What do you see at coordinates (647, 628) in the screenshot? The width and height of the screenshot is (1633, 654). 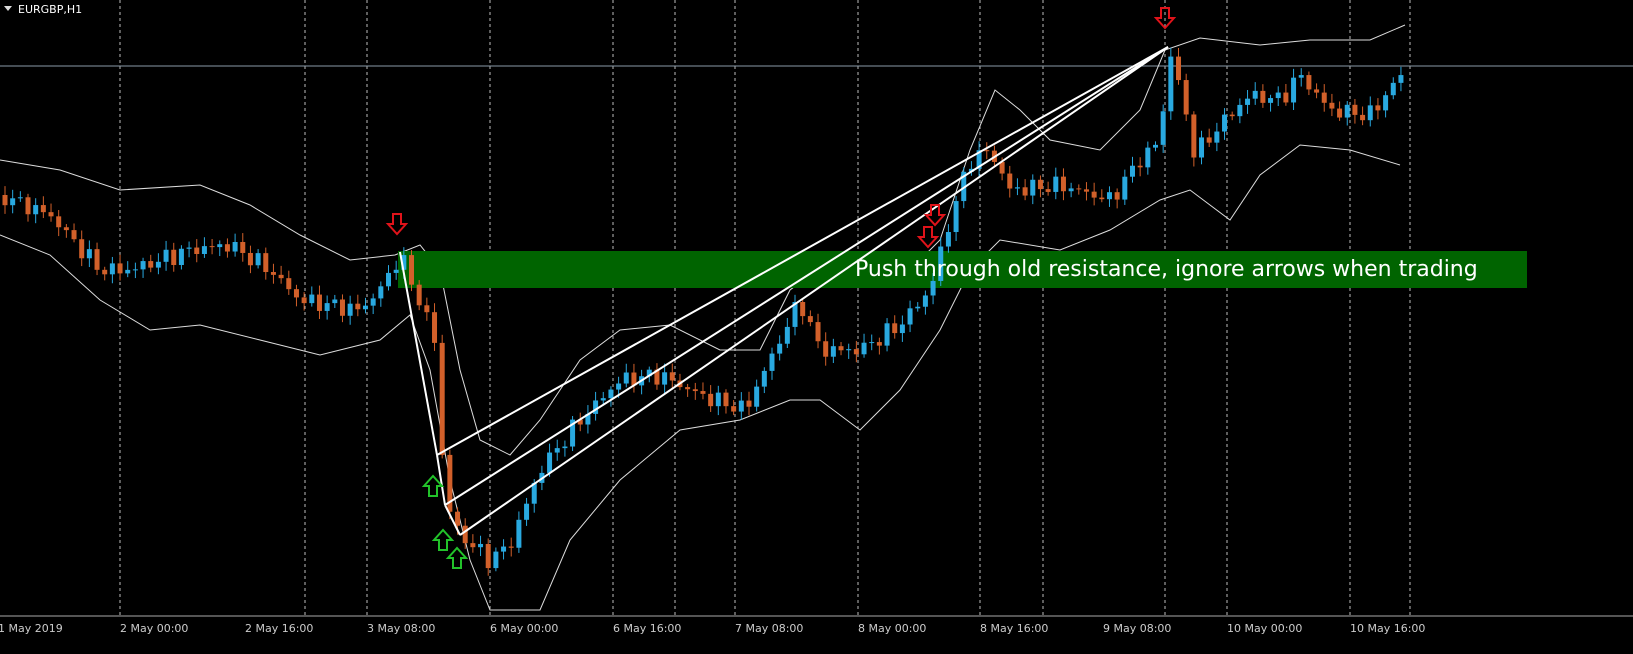 I see `time-label: 6 May 16:00` at bounding box center [647, 628].